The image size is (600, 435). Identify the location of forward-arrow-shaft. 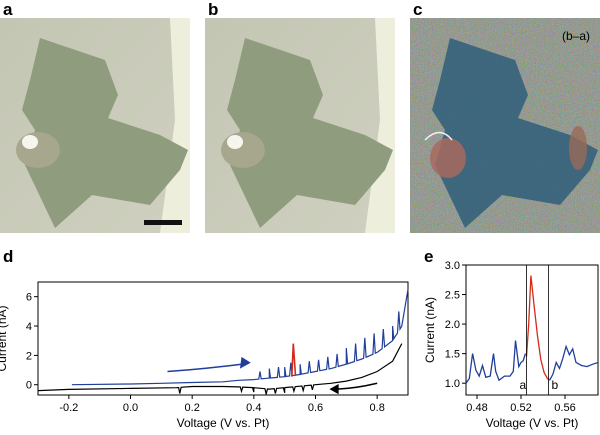
(207, 367).